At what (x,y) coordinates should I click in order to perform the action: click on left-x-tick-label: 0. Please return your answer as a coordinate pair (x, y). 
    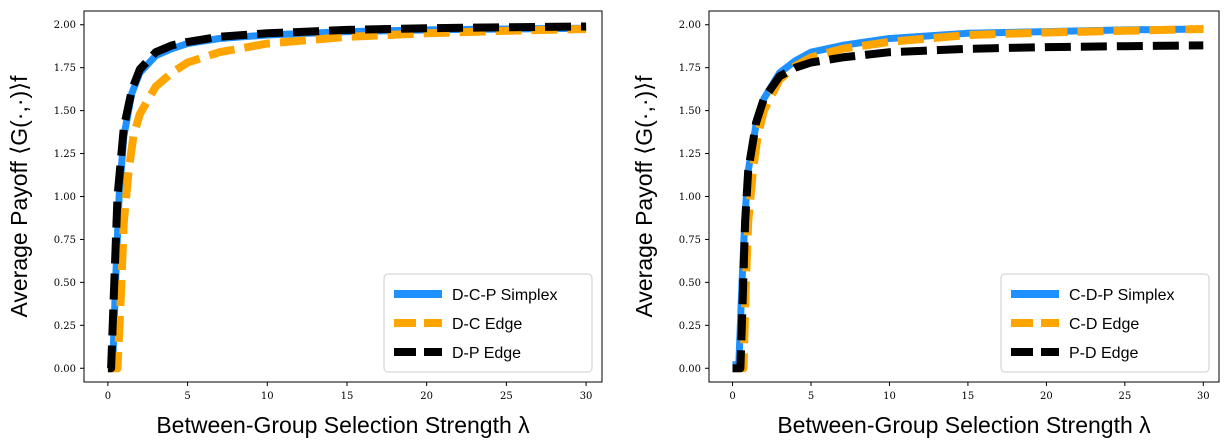
    Looking at the image, I should click on (108, 396).